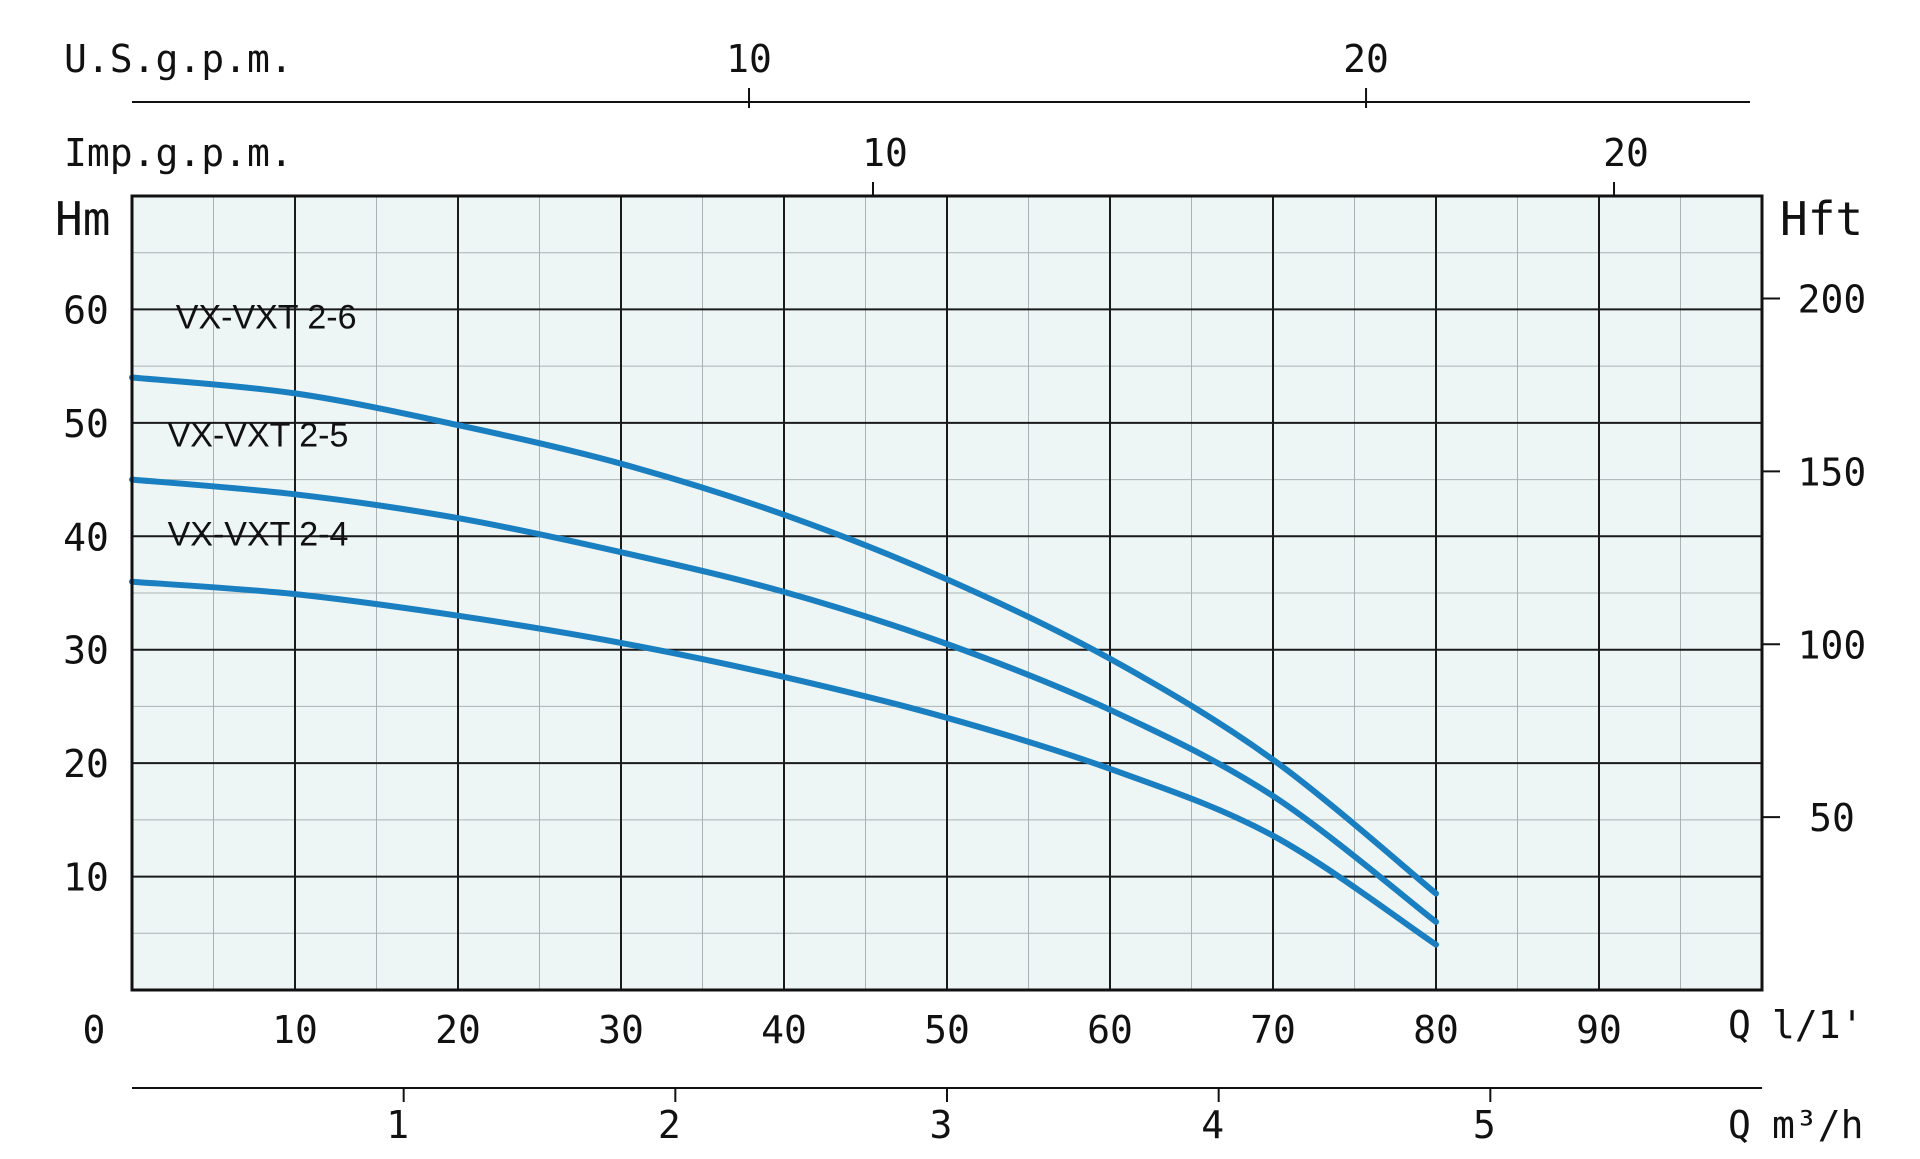 The height and width of the screenshot is (1159, 1920). What do you see at coordinates (947, 1030) in the screenshot?
I see `x-tick-label: 50` at bounding box center [947, 1030].